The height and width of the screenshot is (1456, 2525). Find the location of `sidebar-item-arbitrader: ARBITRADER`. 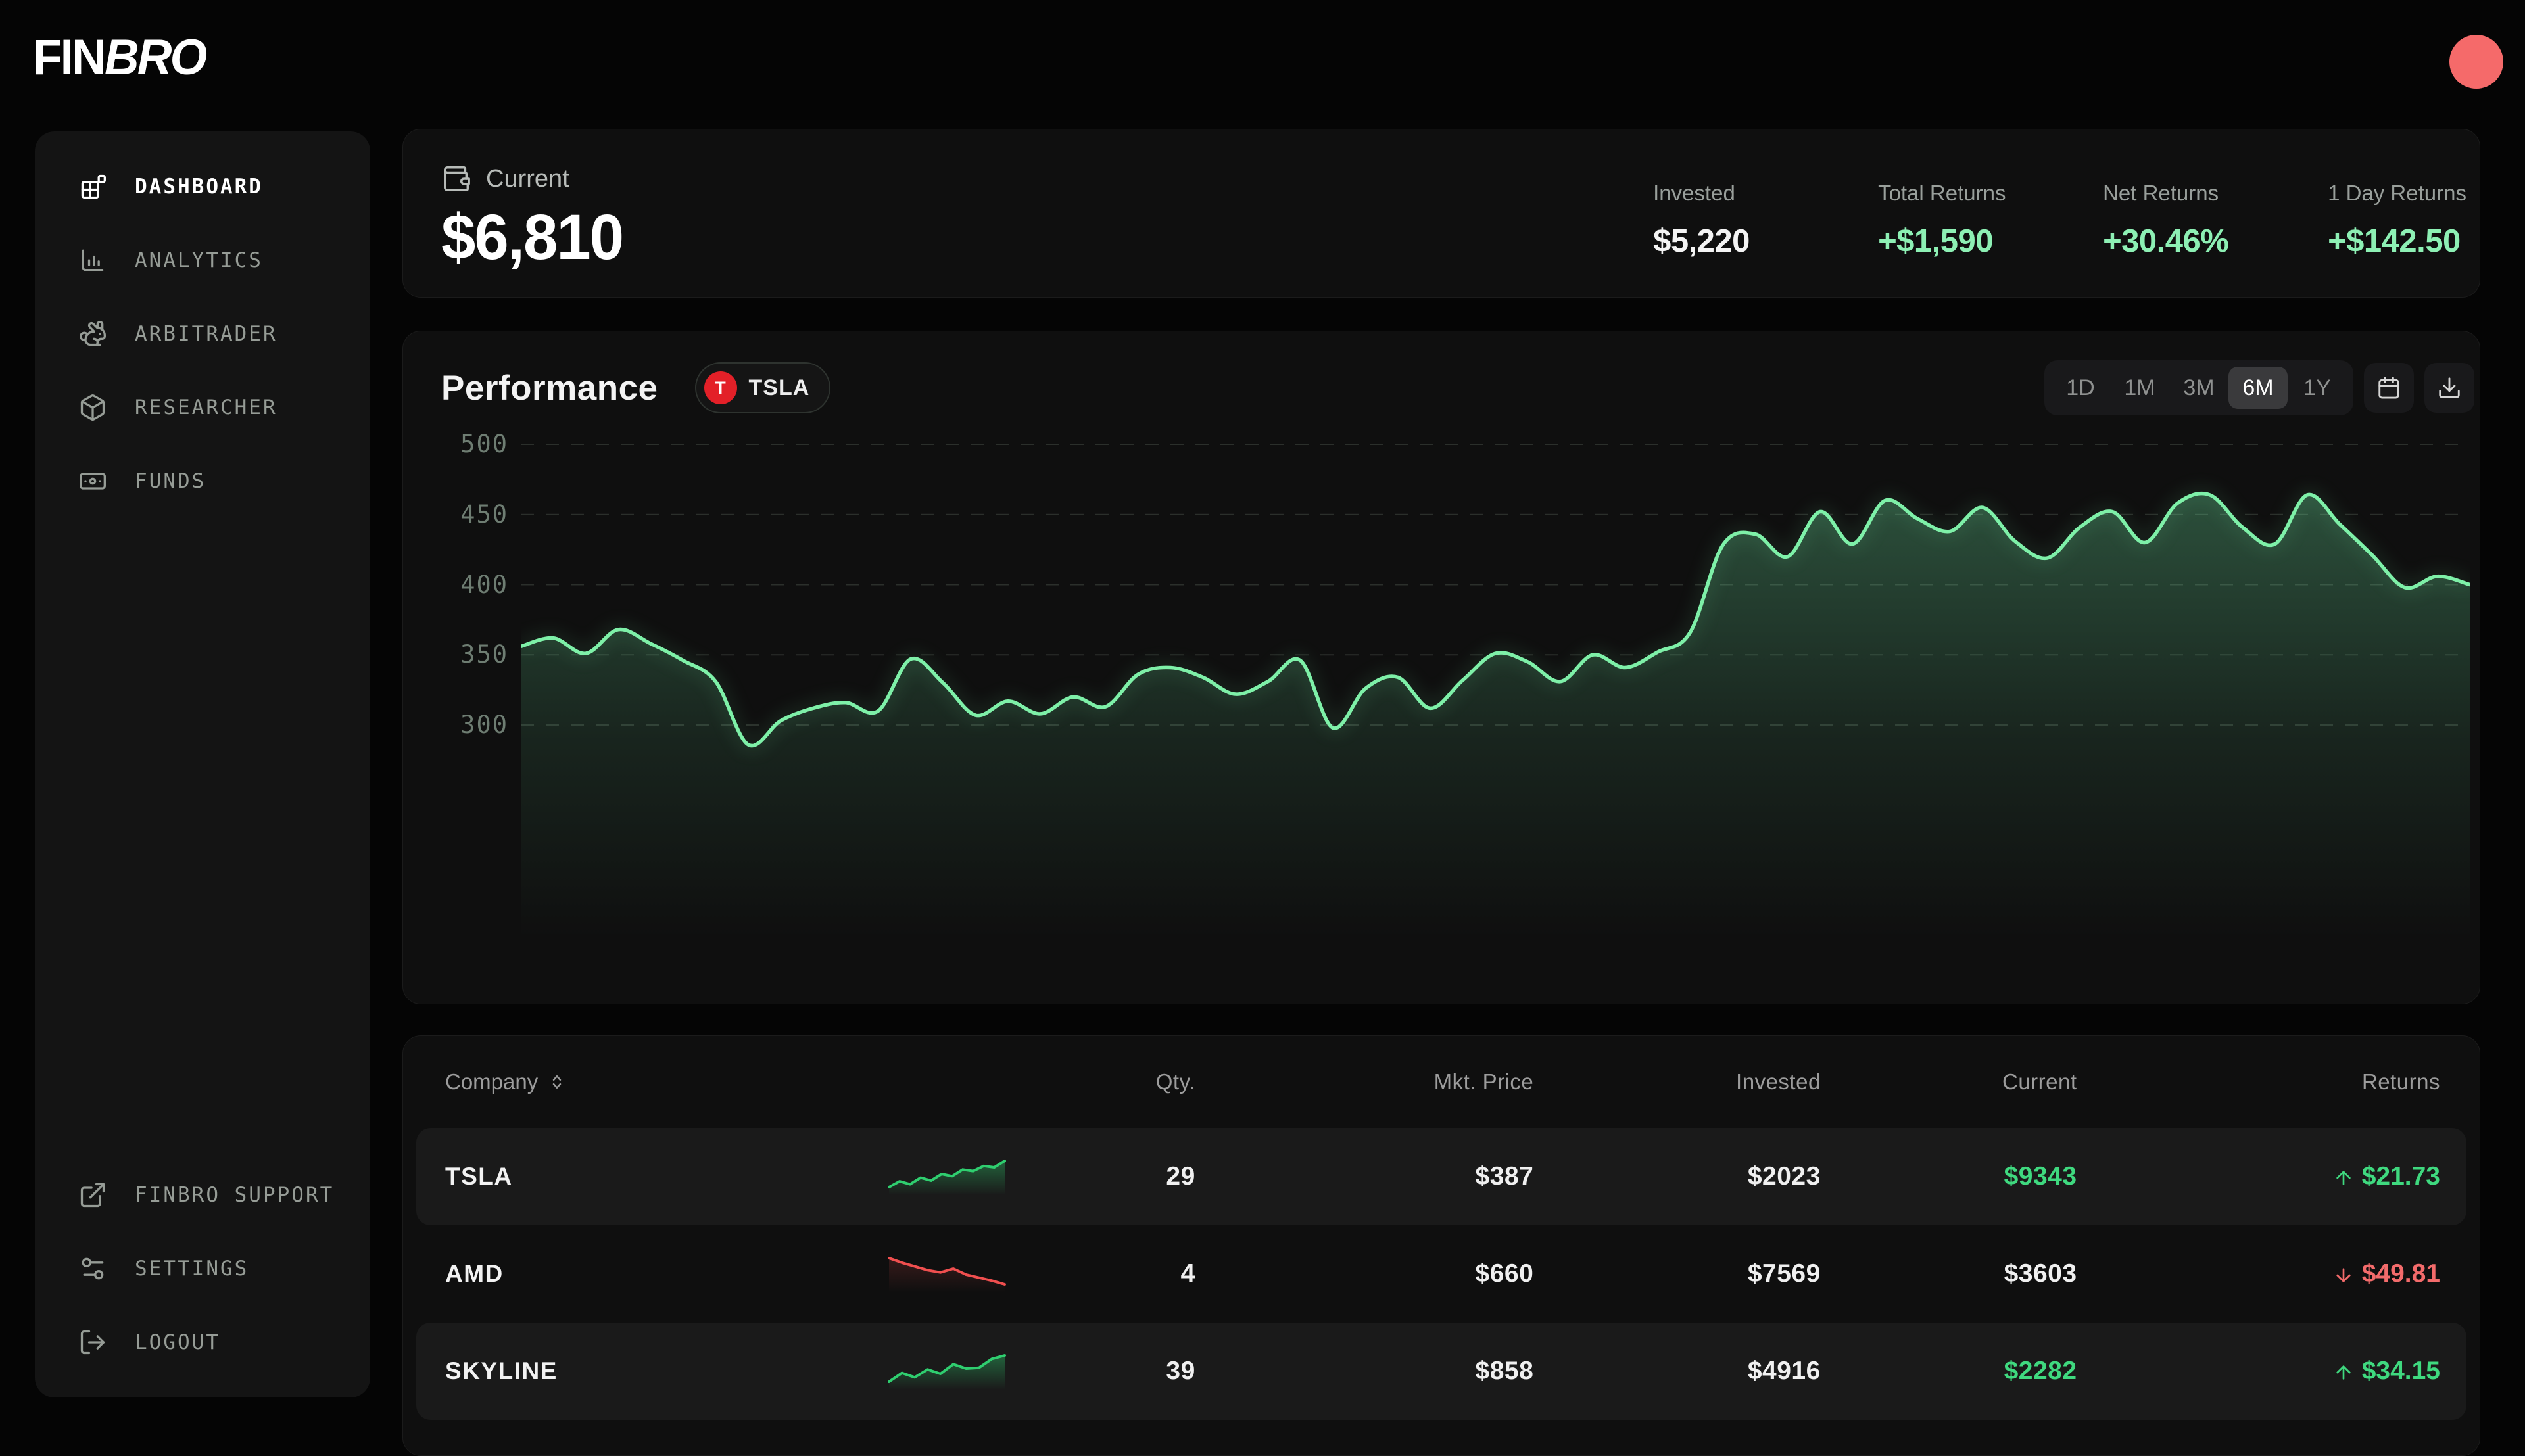

sidebar-item-arbitrader: ARBITRADER is located at coordinates (202, 334).